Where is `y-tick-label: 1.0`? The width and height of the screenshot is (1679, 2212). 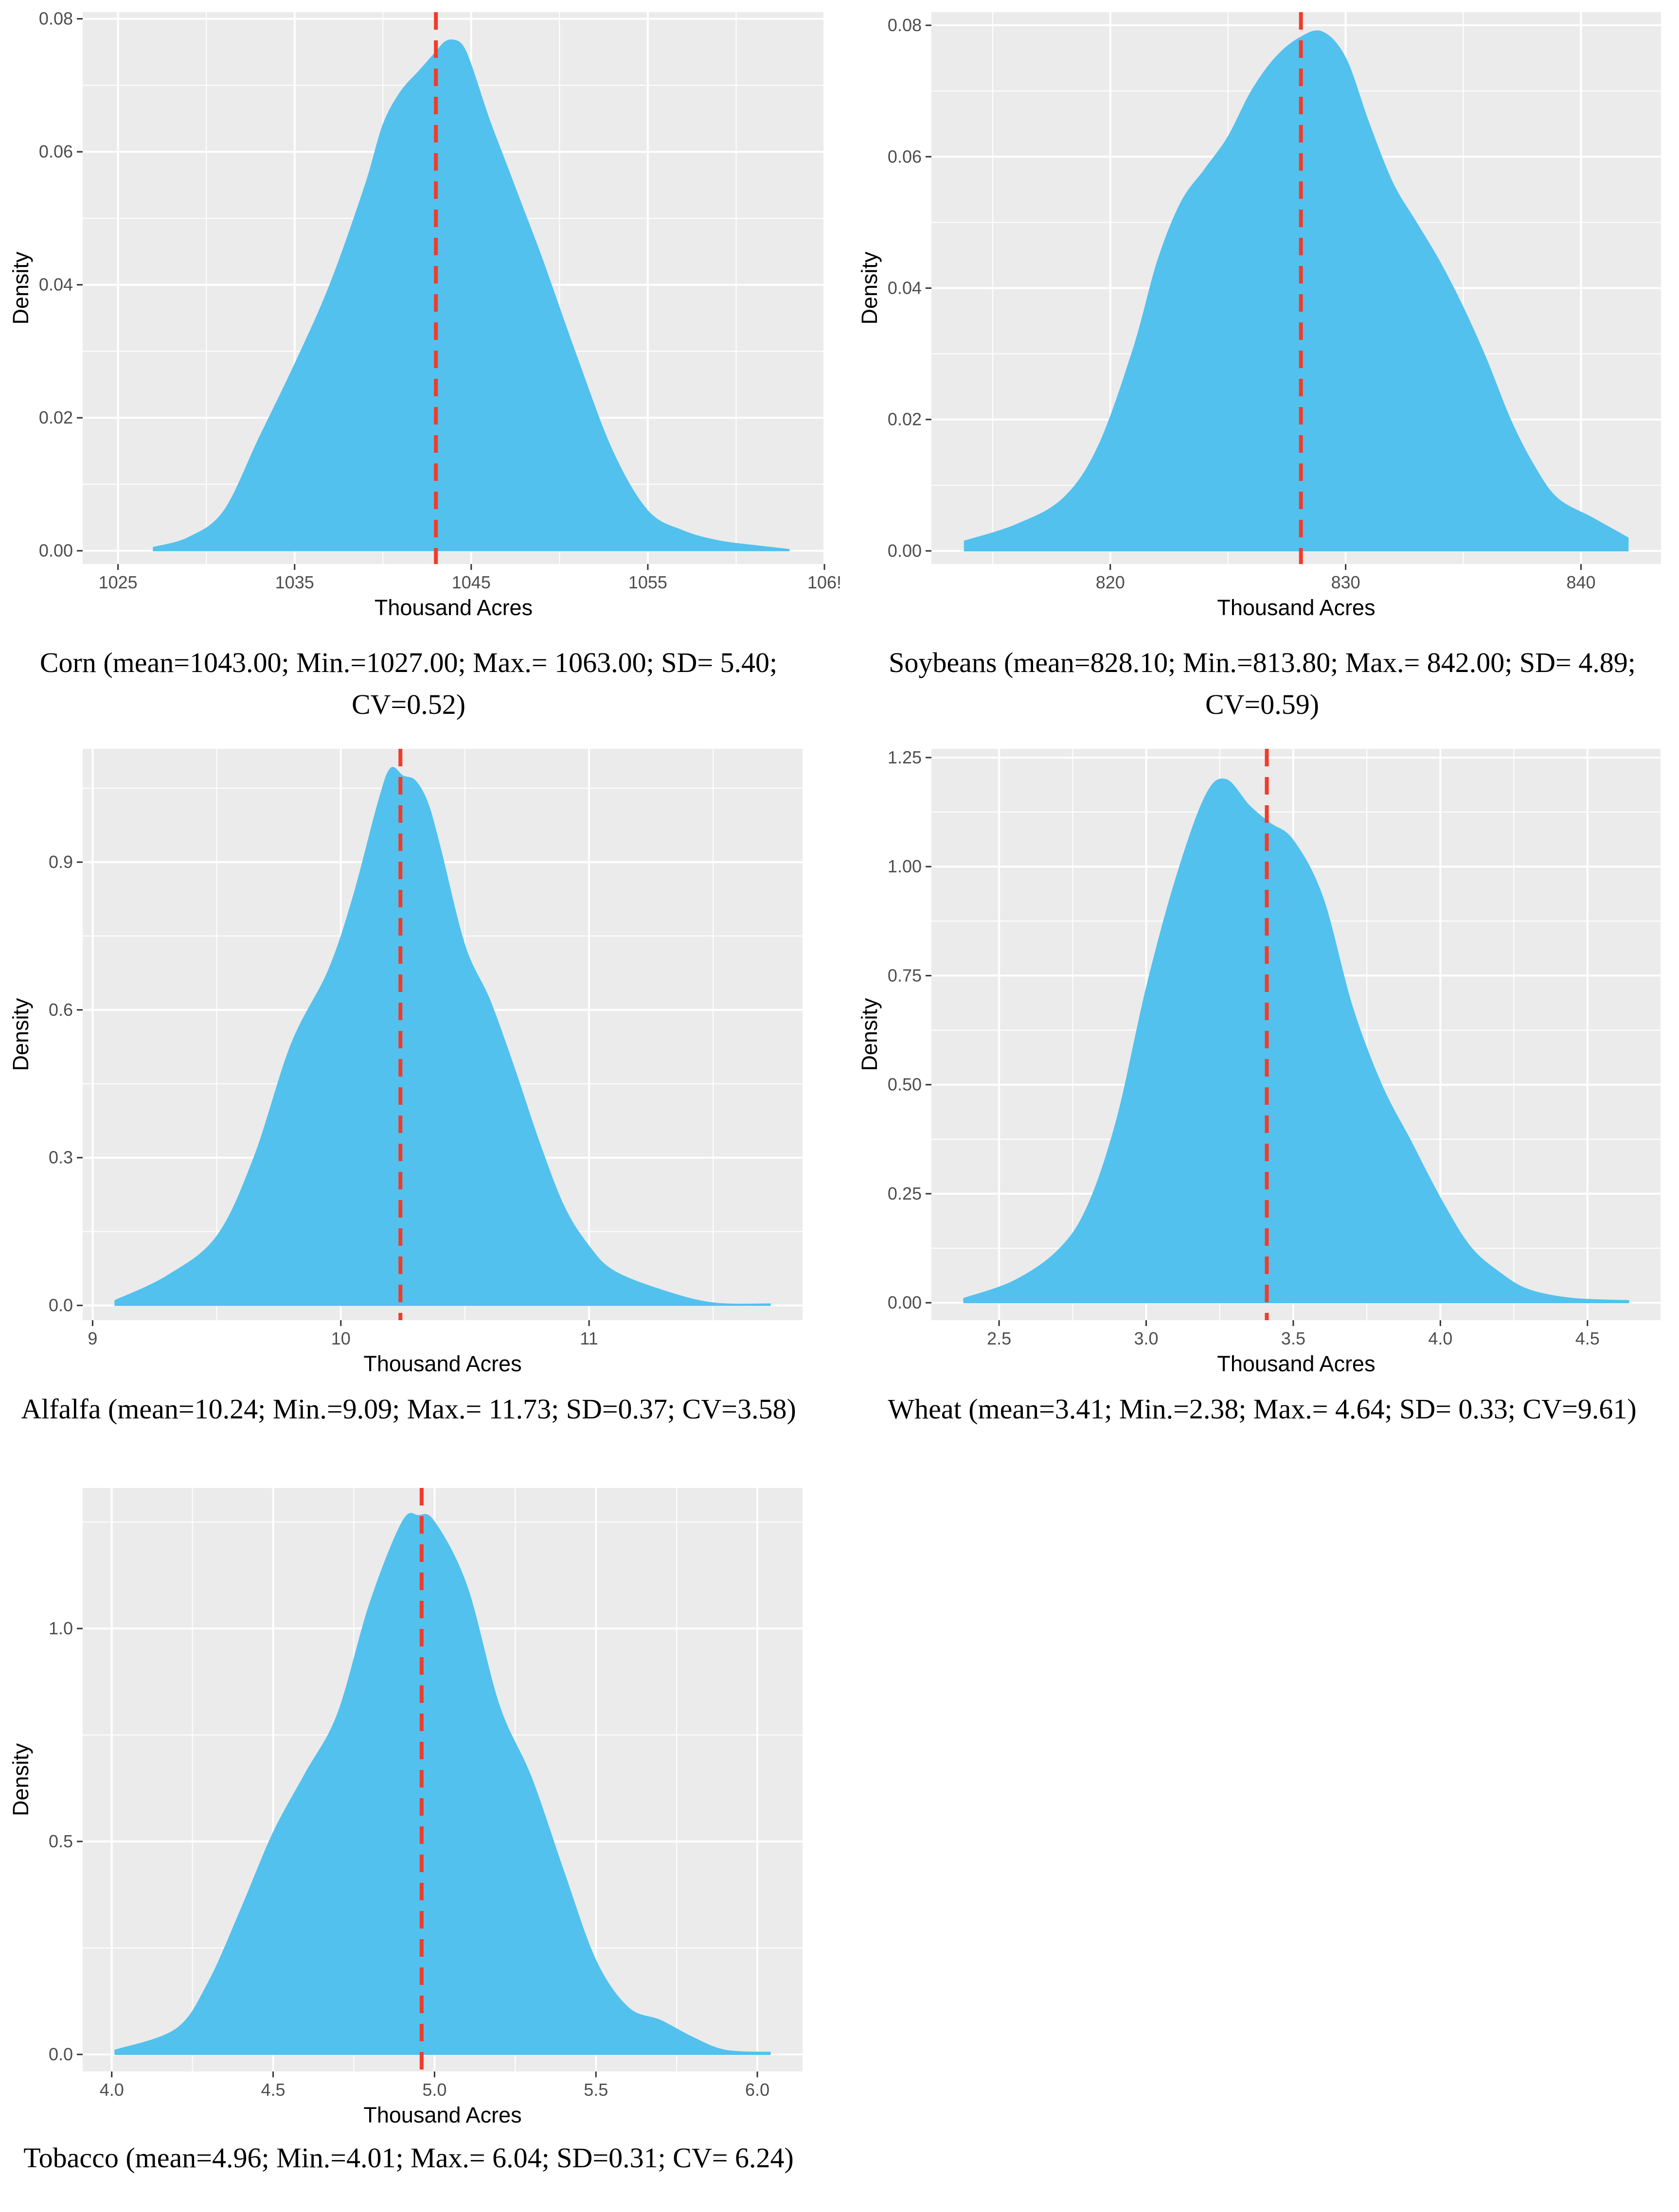
y-tick-label: 1.0 is located at coordinates (61, 1628).